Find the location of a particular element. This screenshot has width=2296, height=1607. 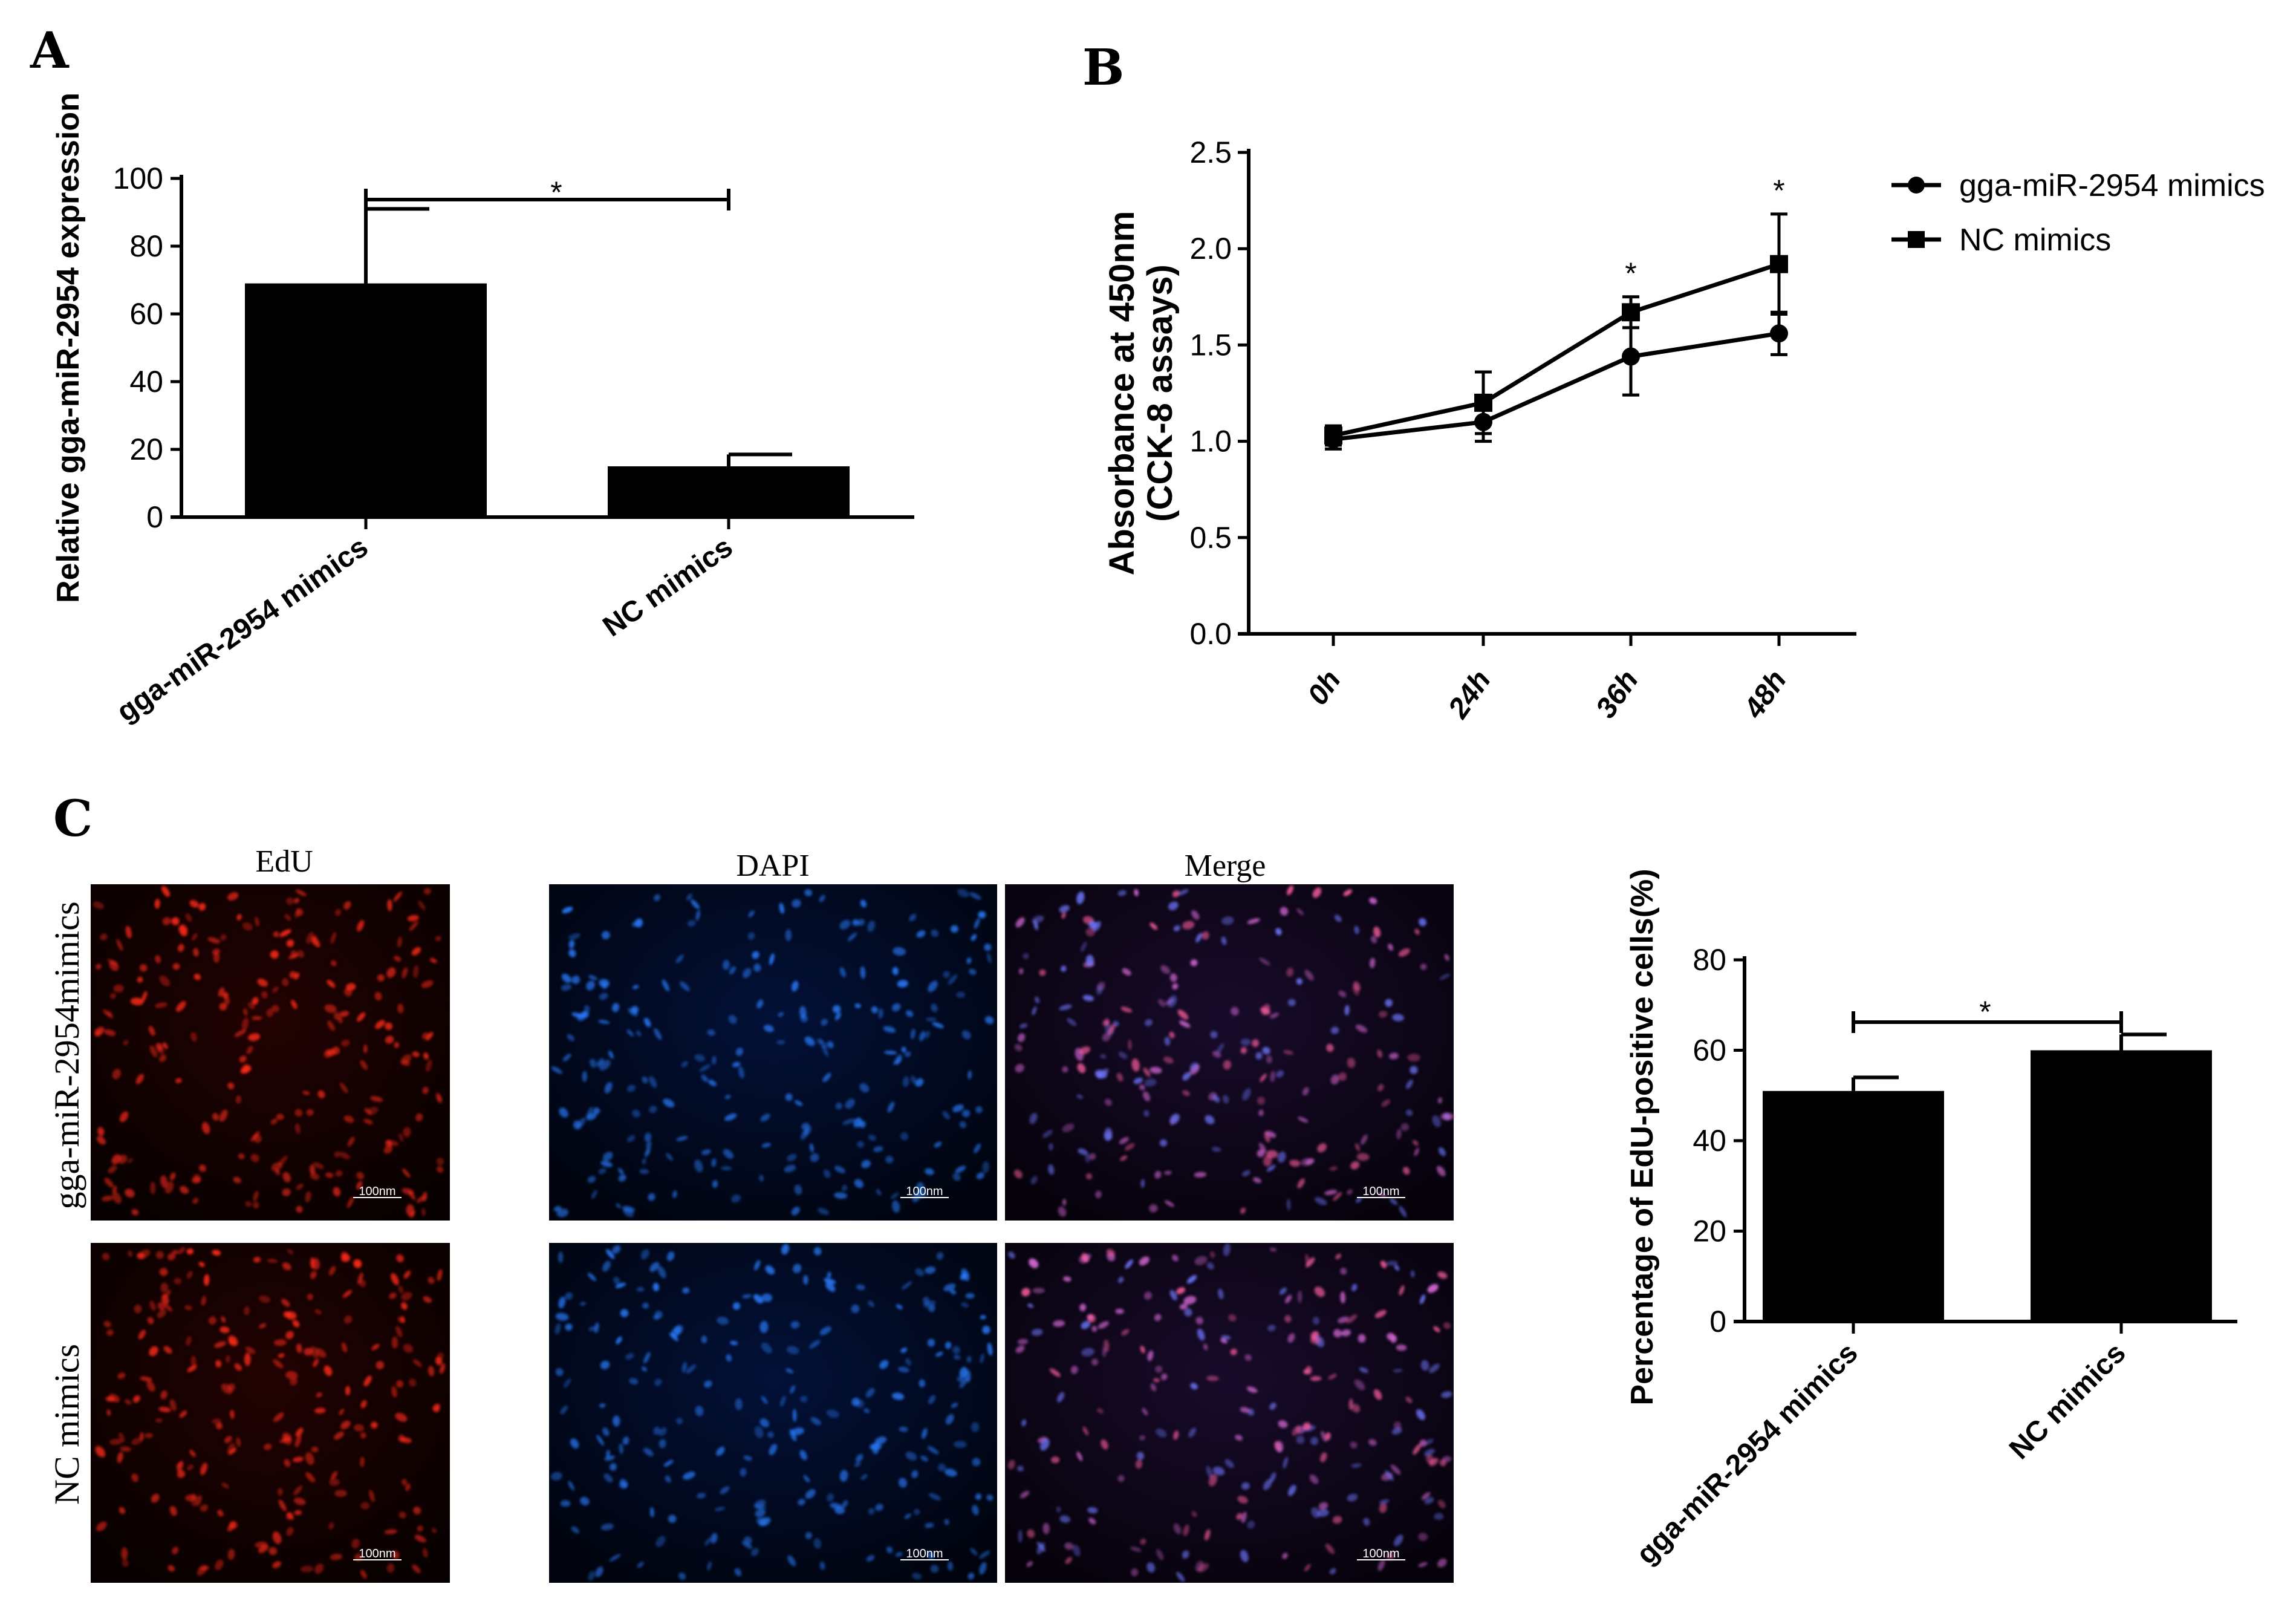

chart-c-x-label-1: gga-miR-2954 mimics is located at coordinates (1747, 1453).